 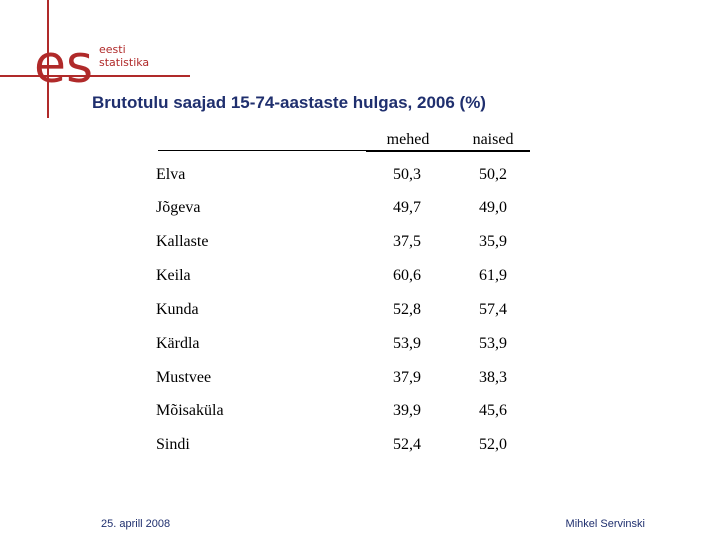 What do you see at coordinates (407, 174) in the screenshot?
I see `row-value-mehed: 50,3` at bounding box center [407, 174].